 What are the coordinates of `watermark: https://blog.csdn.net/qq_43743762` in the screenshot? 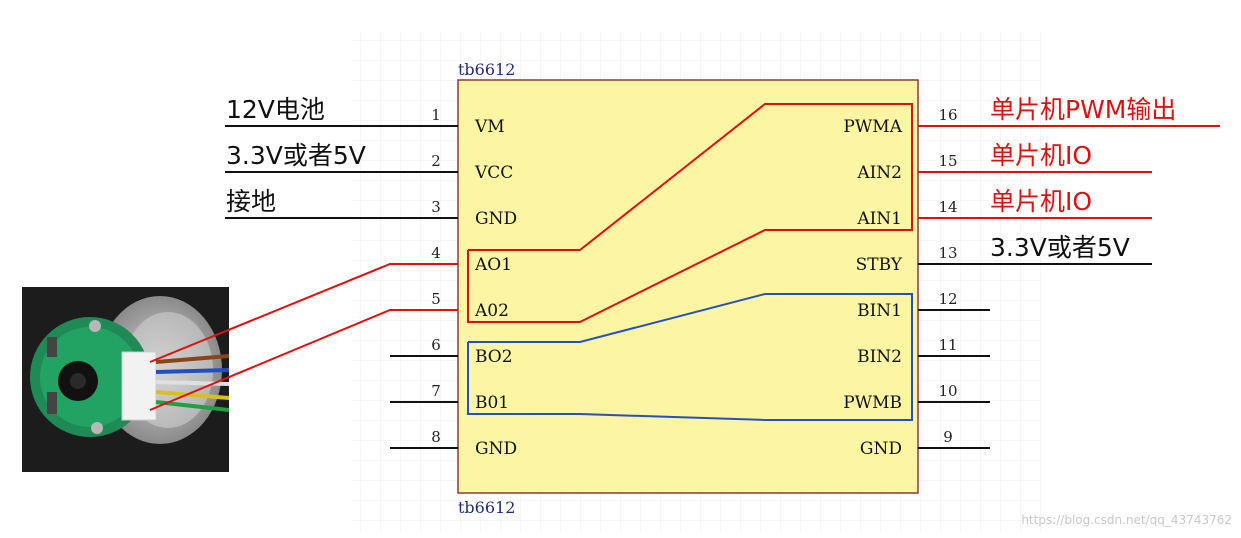 It's located at (1126, 520).